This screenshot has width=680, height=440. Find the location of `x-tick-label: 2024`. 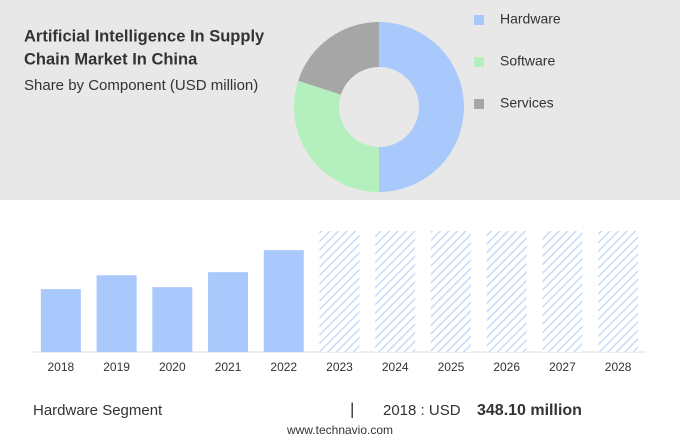

x-tick-label: 2024 is located at coordinates (395, 367).